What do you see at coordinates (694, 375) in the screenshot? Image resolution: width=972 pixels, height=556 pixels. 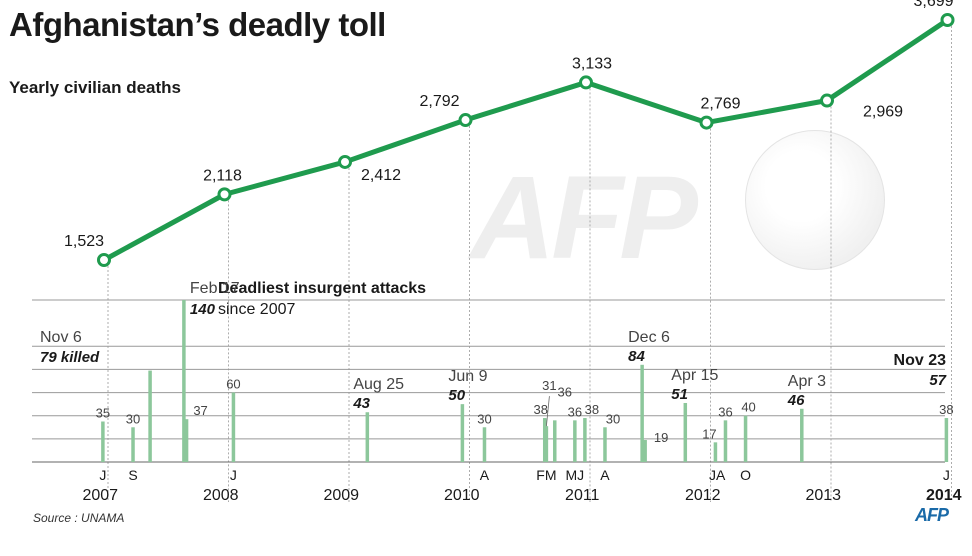 I see `bar-date-label: Apr 15` at bounding box center [694, 375].